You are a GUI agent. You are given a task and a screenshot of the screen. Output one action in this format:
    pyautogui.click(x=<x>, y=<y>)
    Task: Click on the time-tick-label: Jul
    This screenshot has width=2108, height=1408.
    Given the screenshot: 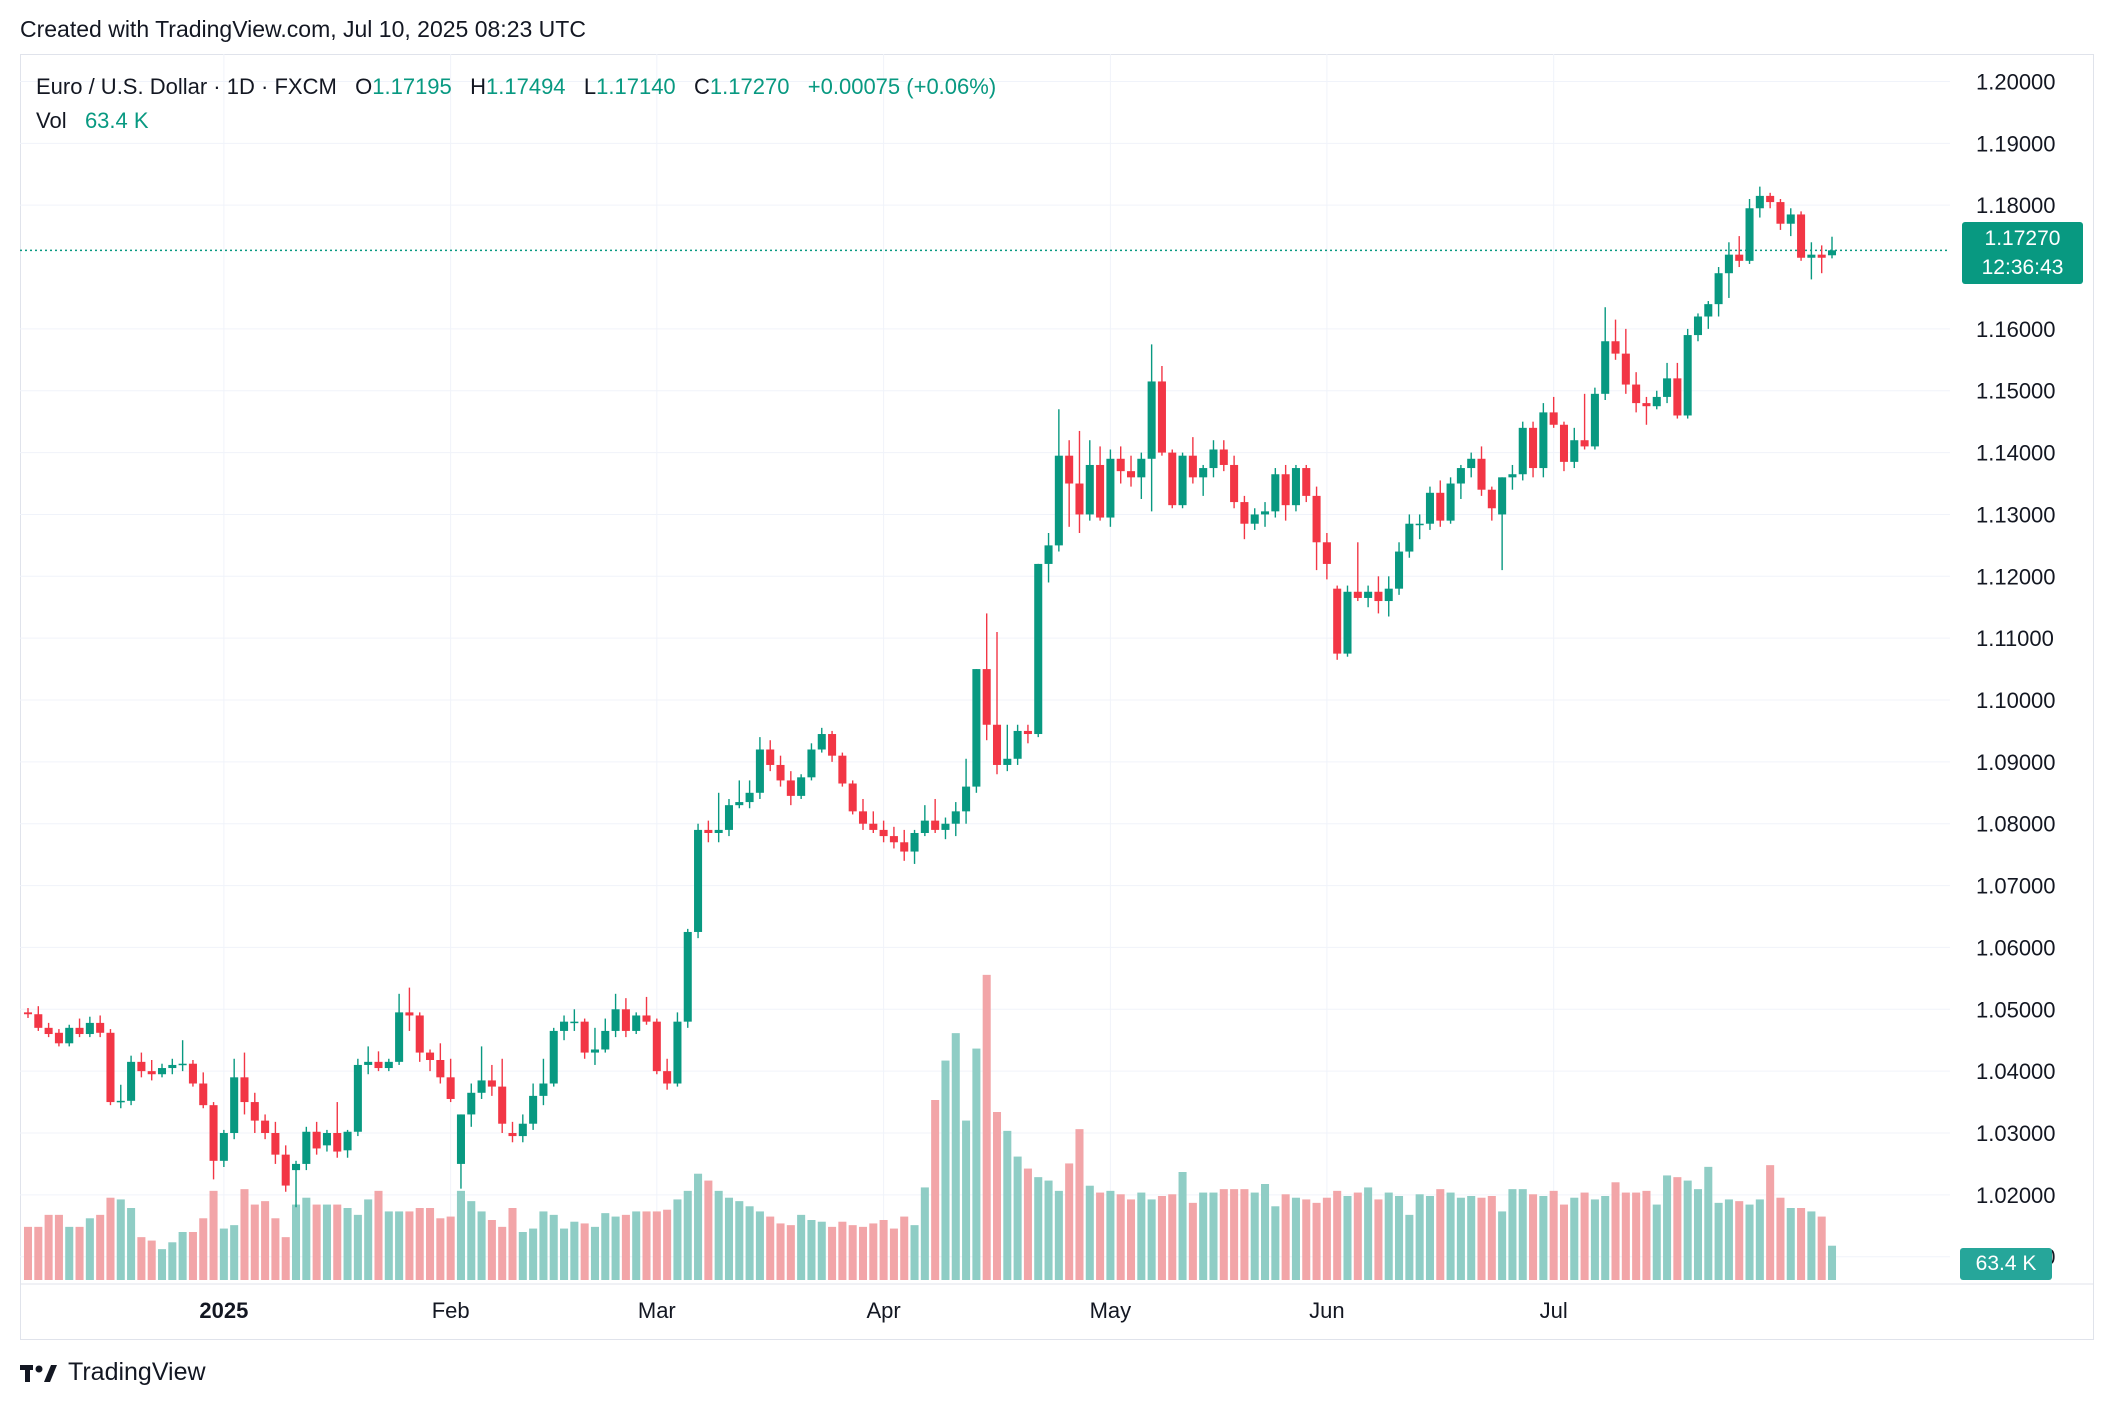 What is the action you would take?
    pyautogui.click(x=1554, y=1310)
    